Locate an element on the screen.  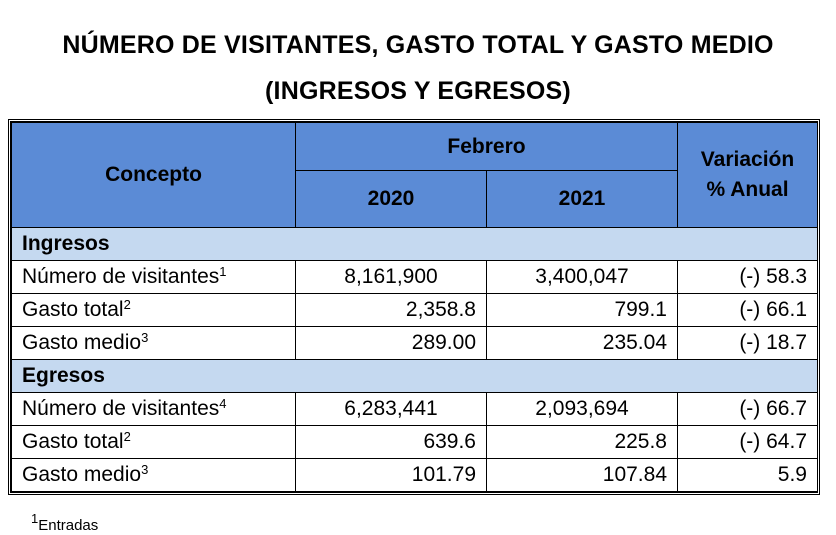
value-2021: 2,093,694 is located at coordinates (582, 409).